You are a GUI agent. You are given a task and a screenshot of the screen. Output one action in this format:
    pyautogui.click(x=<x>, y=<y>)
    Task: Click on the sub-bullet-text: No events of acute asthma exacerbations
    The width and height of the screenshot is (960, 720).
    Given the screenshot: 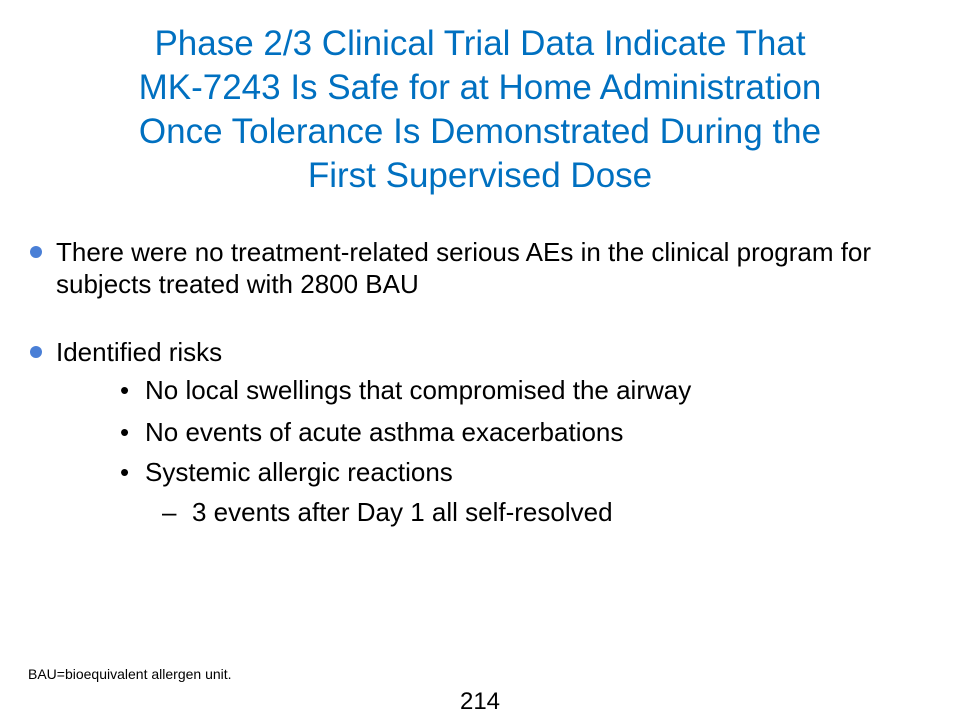 What is the action you would take?
    pyautogui.click(x=384, y=432)
    